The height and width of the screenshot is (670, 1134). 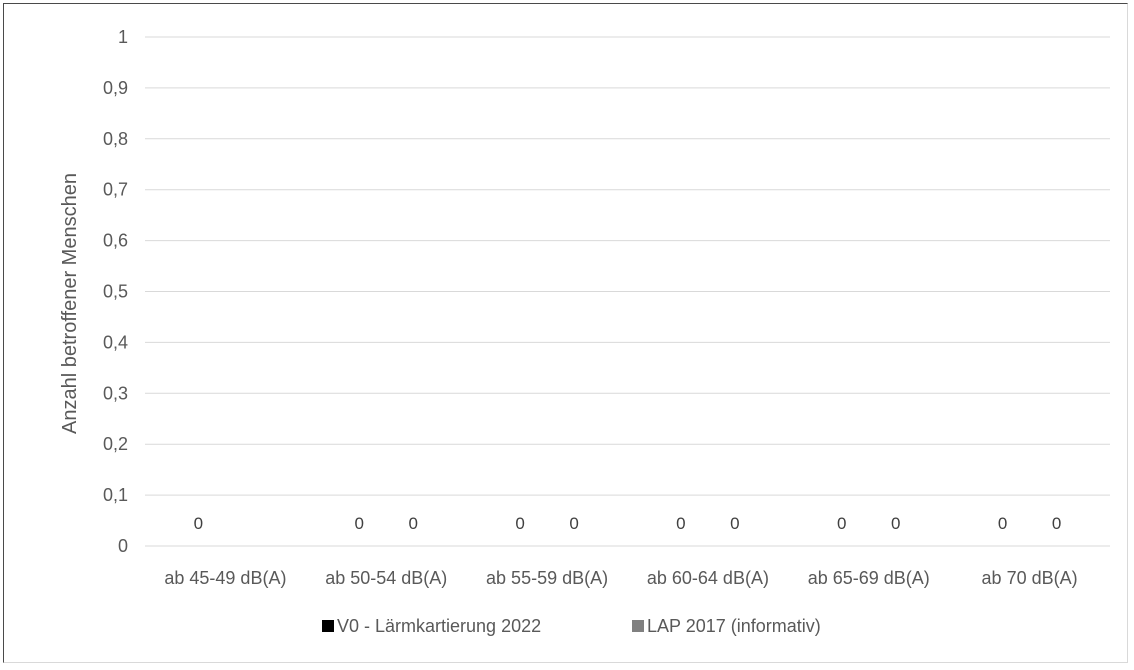 I want to click on y-tick-label: 0,9, so click(x=115, y=88).